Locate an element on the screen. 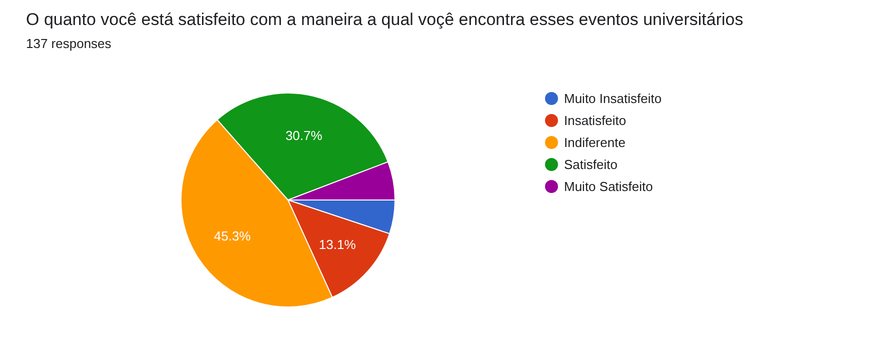  data-label: 30.7% is located at coordinates (304, 136).